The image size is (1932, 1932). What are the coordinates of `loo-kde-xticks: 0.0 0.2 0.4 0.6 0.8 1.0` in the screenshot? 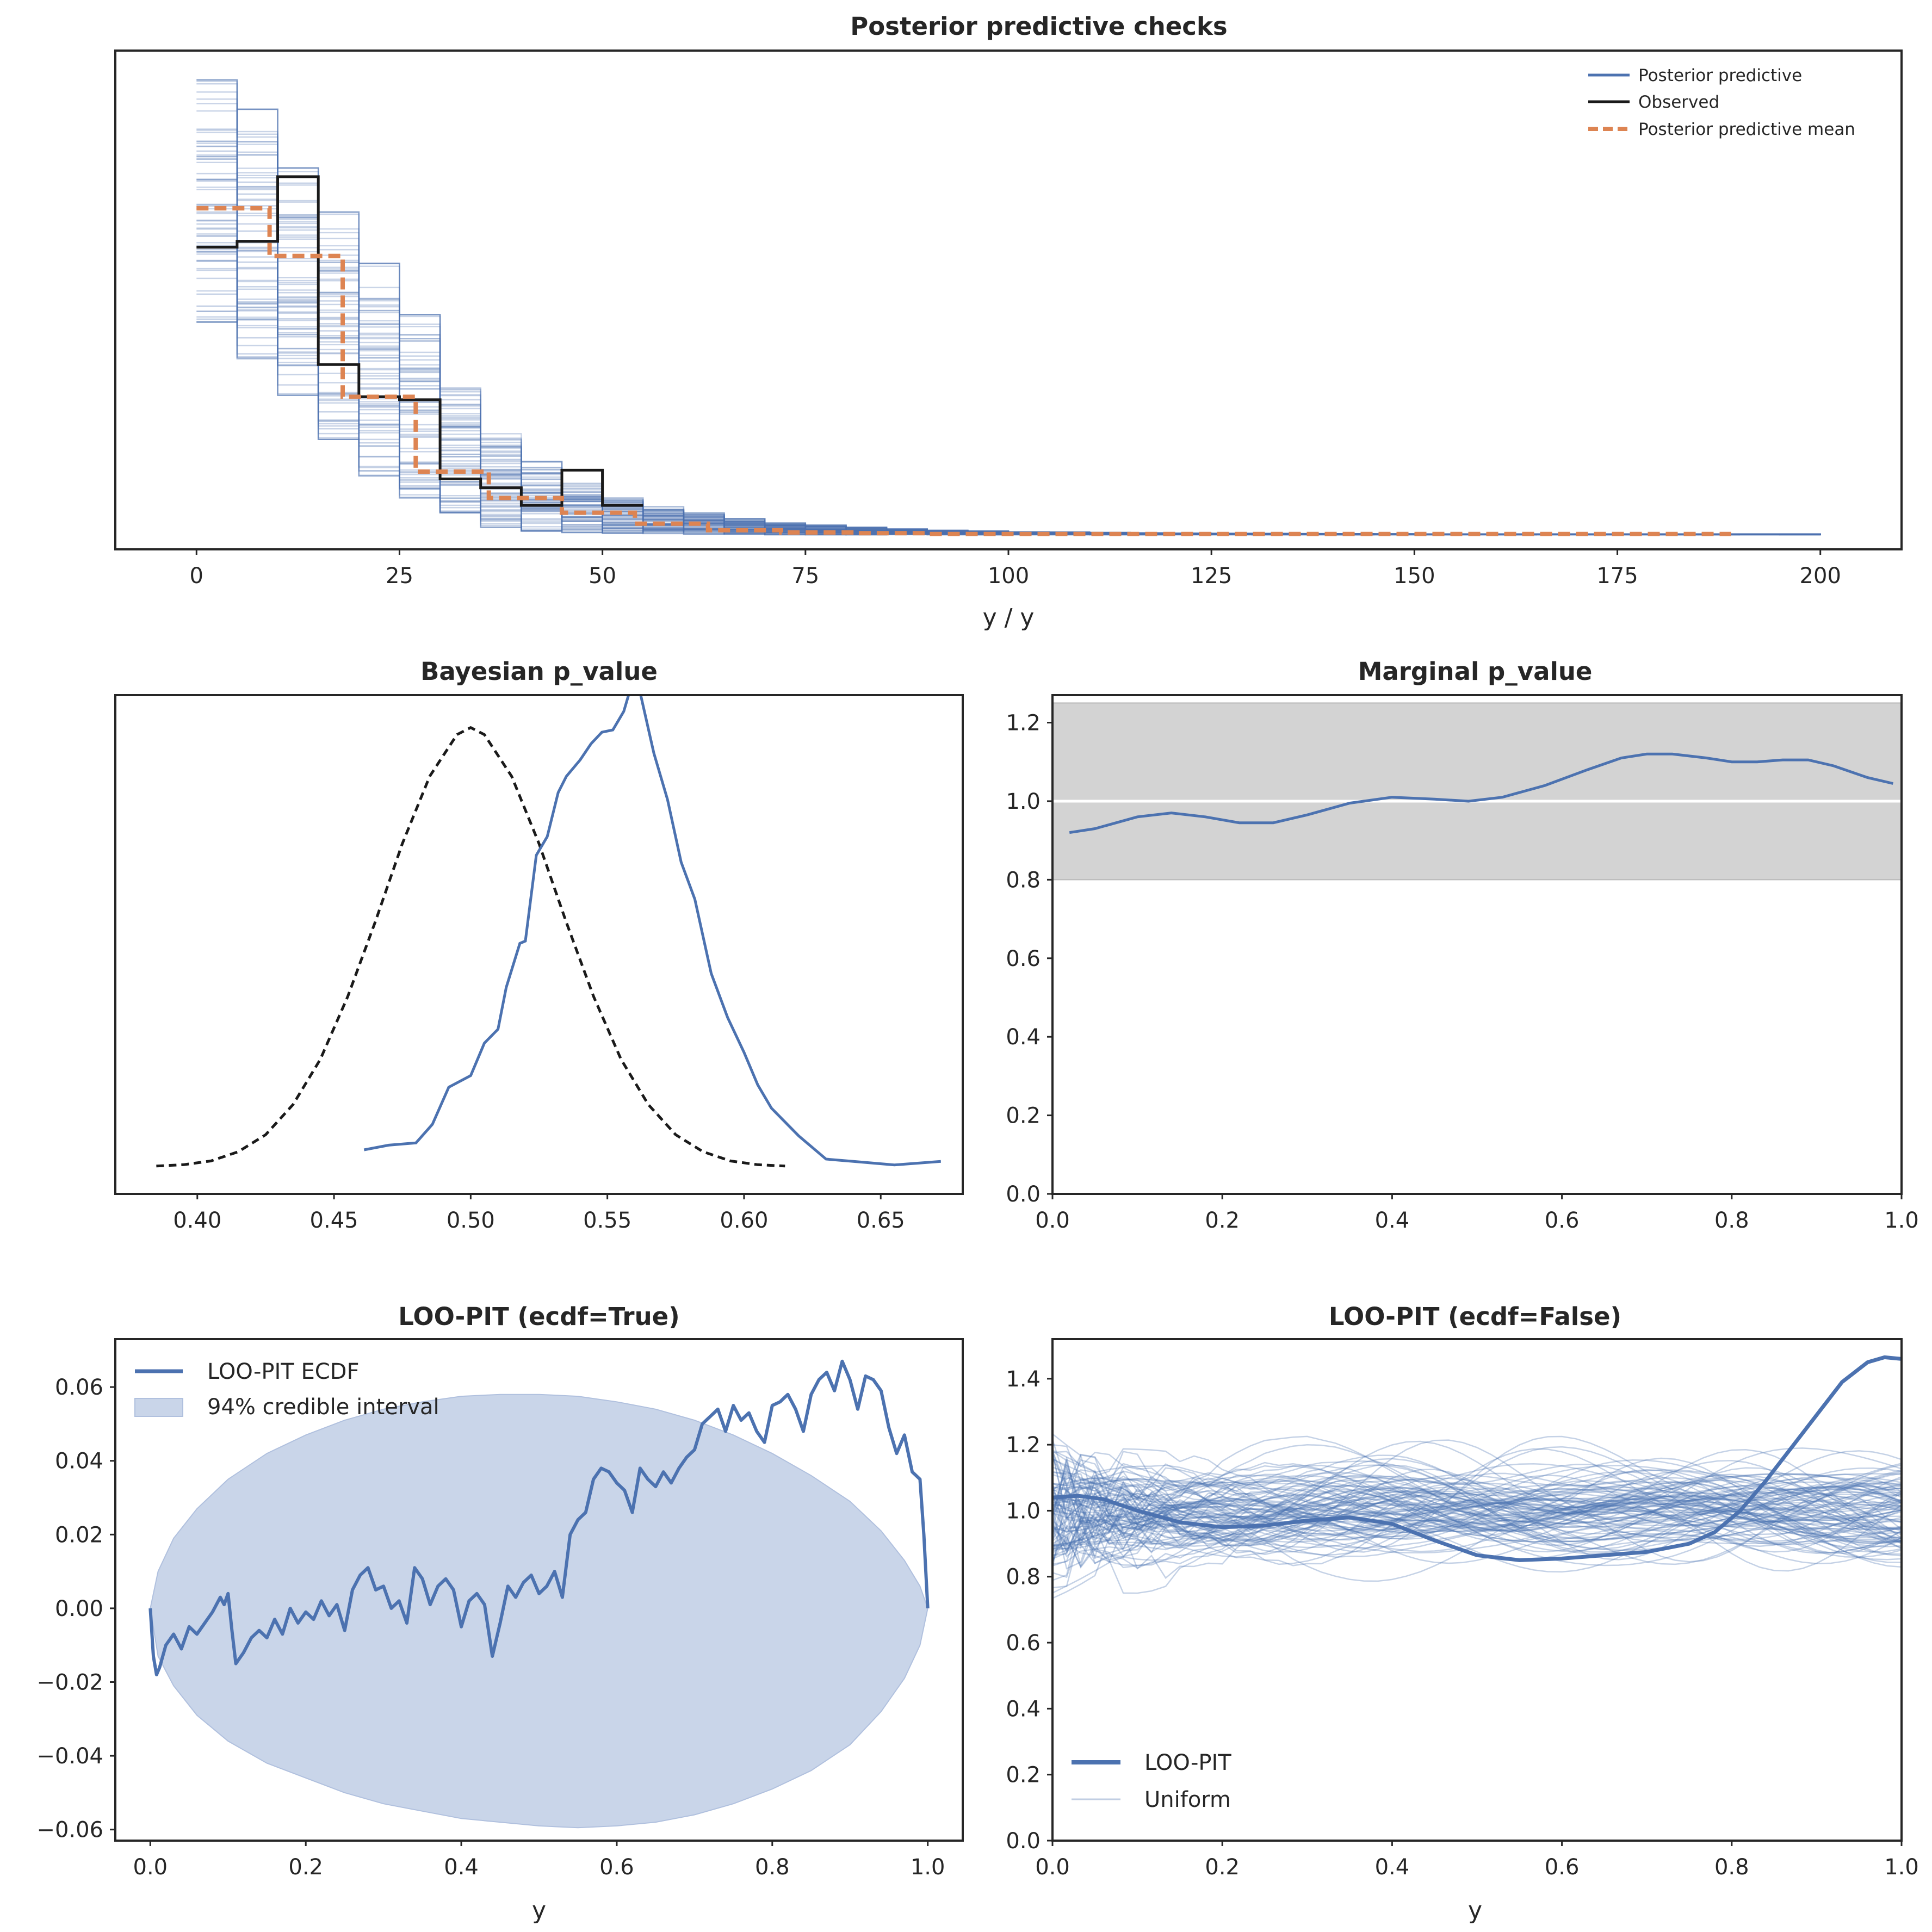 It's located at (1477, 1861).